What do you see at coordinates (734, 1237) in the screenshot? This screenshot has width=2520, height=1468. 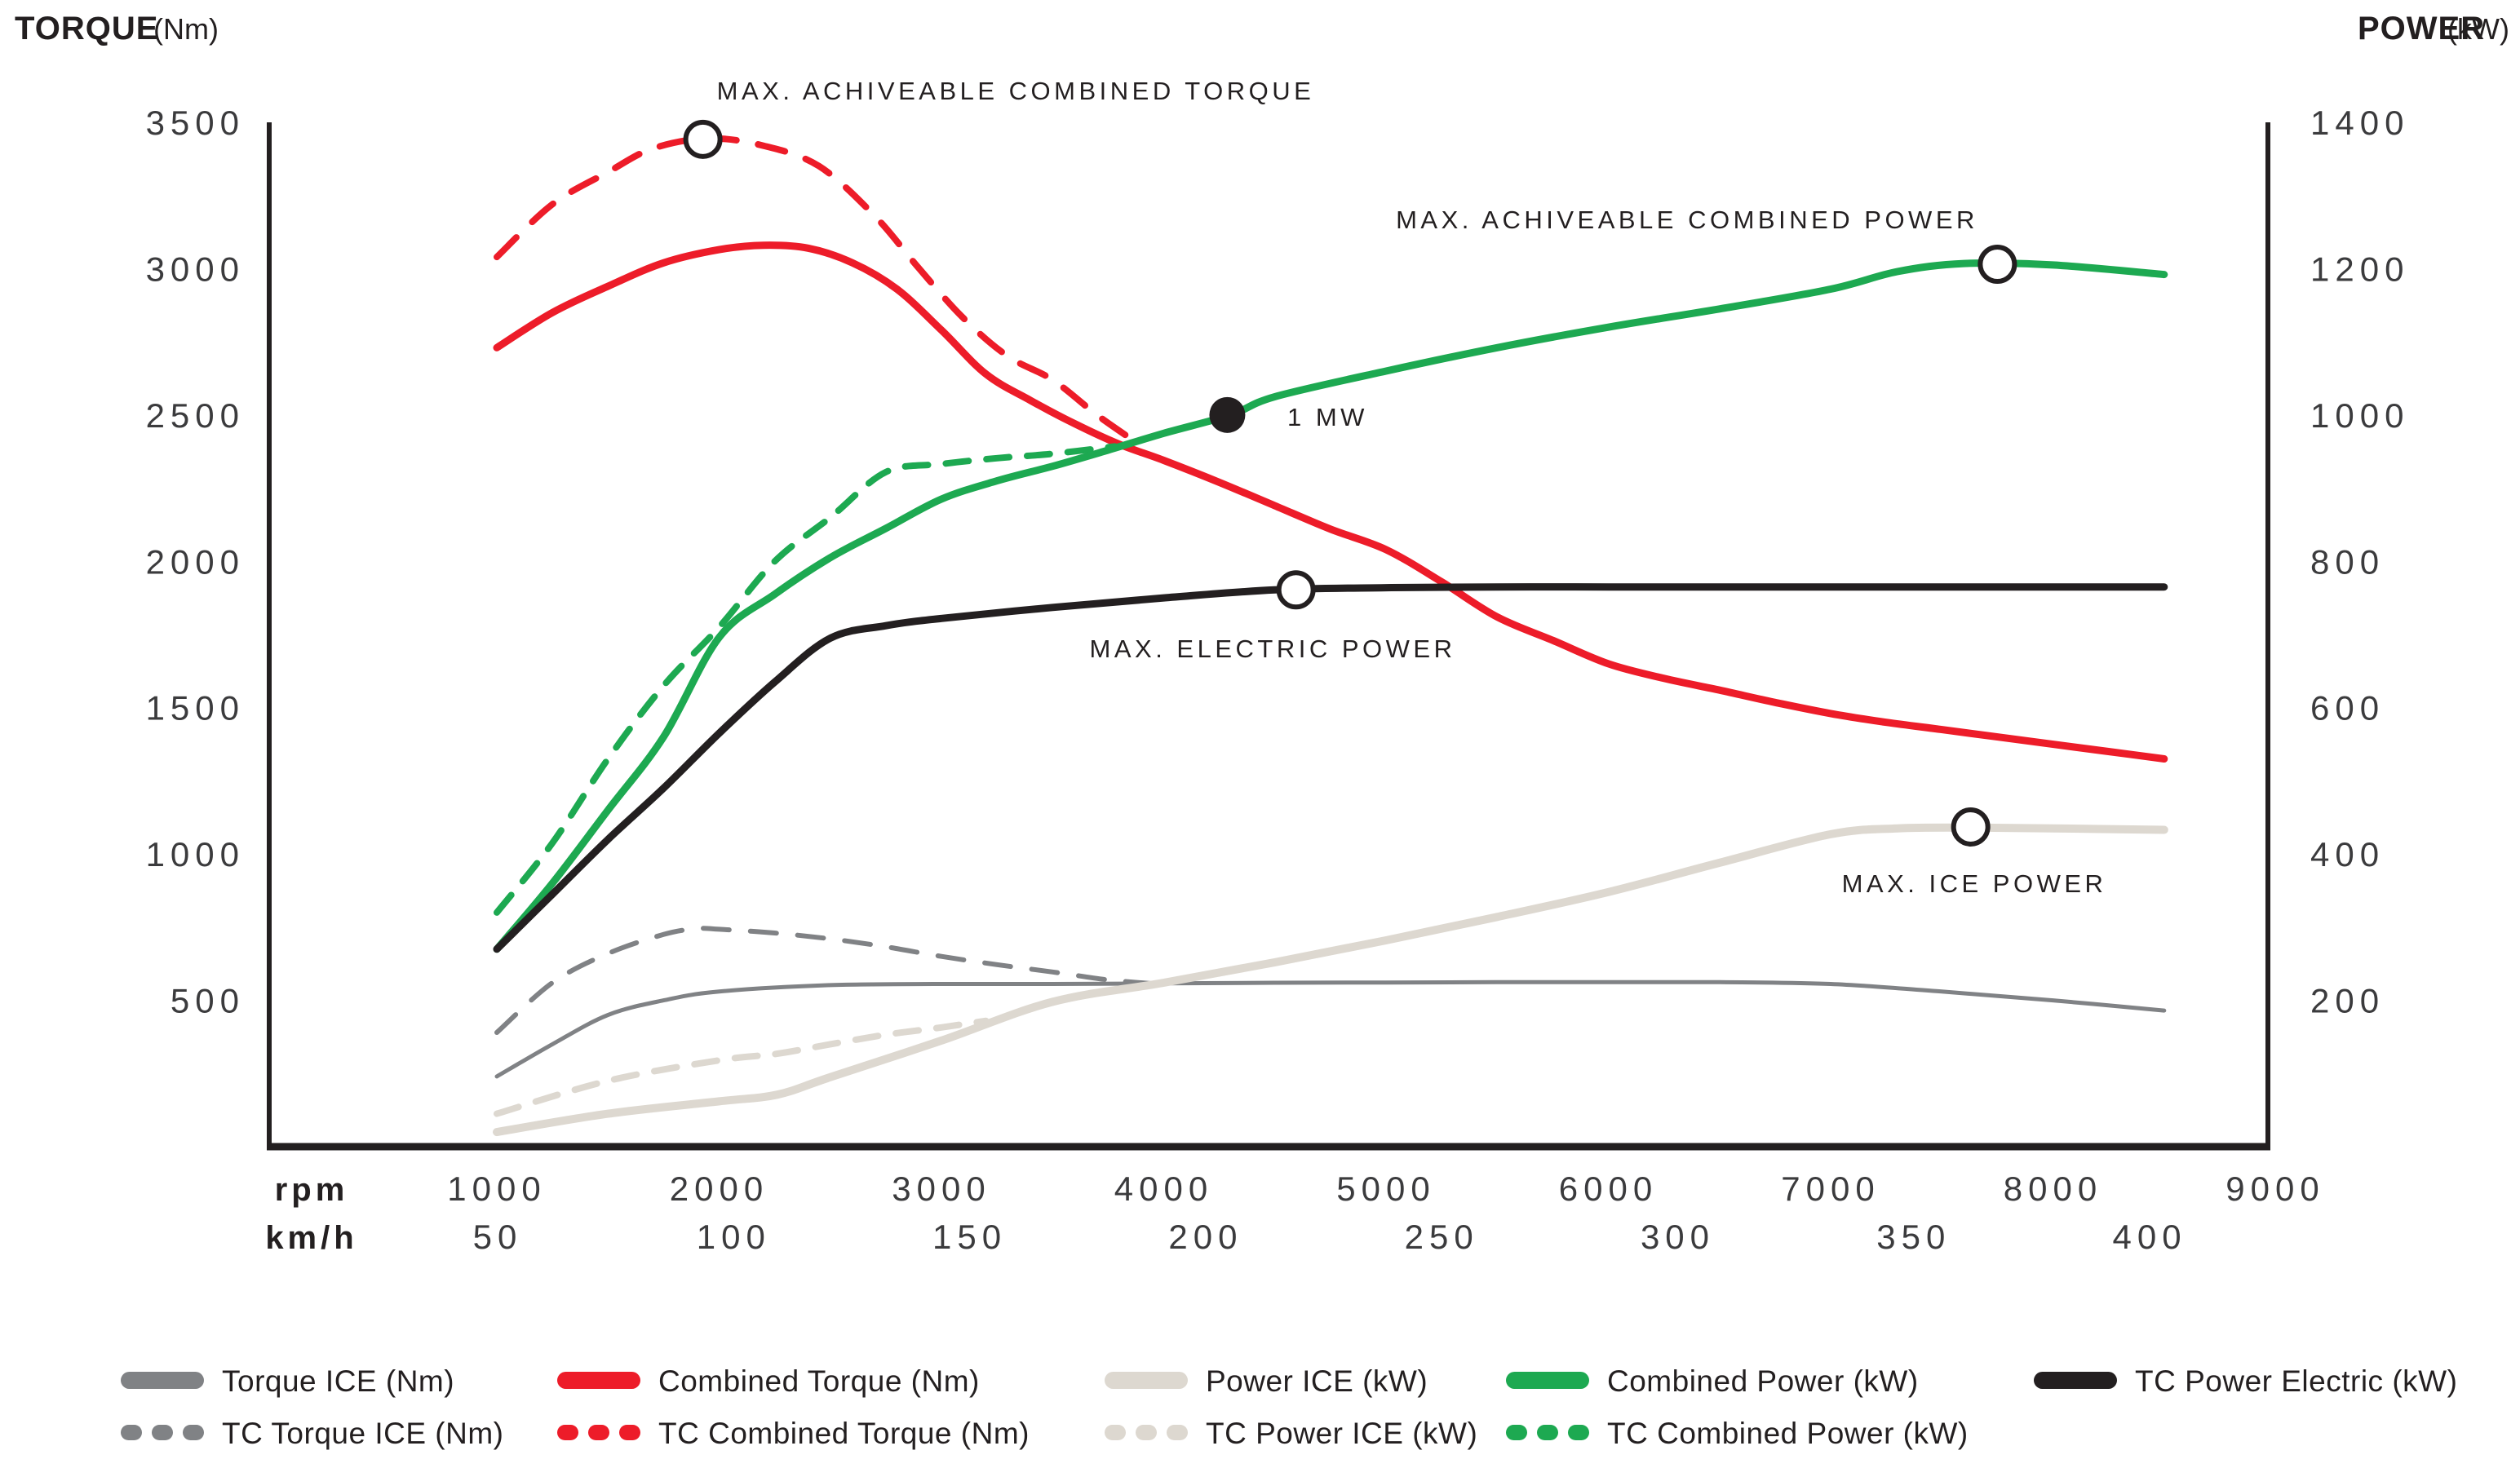 I see `kmh-tick-label: 100` at bounding box center [734, 1237].